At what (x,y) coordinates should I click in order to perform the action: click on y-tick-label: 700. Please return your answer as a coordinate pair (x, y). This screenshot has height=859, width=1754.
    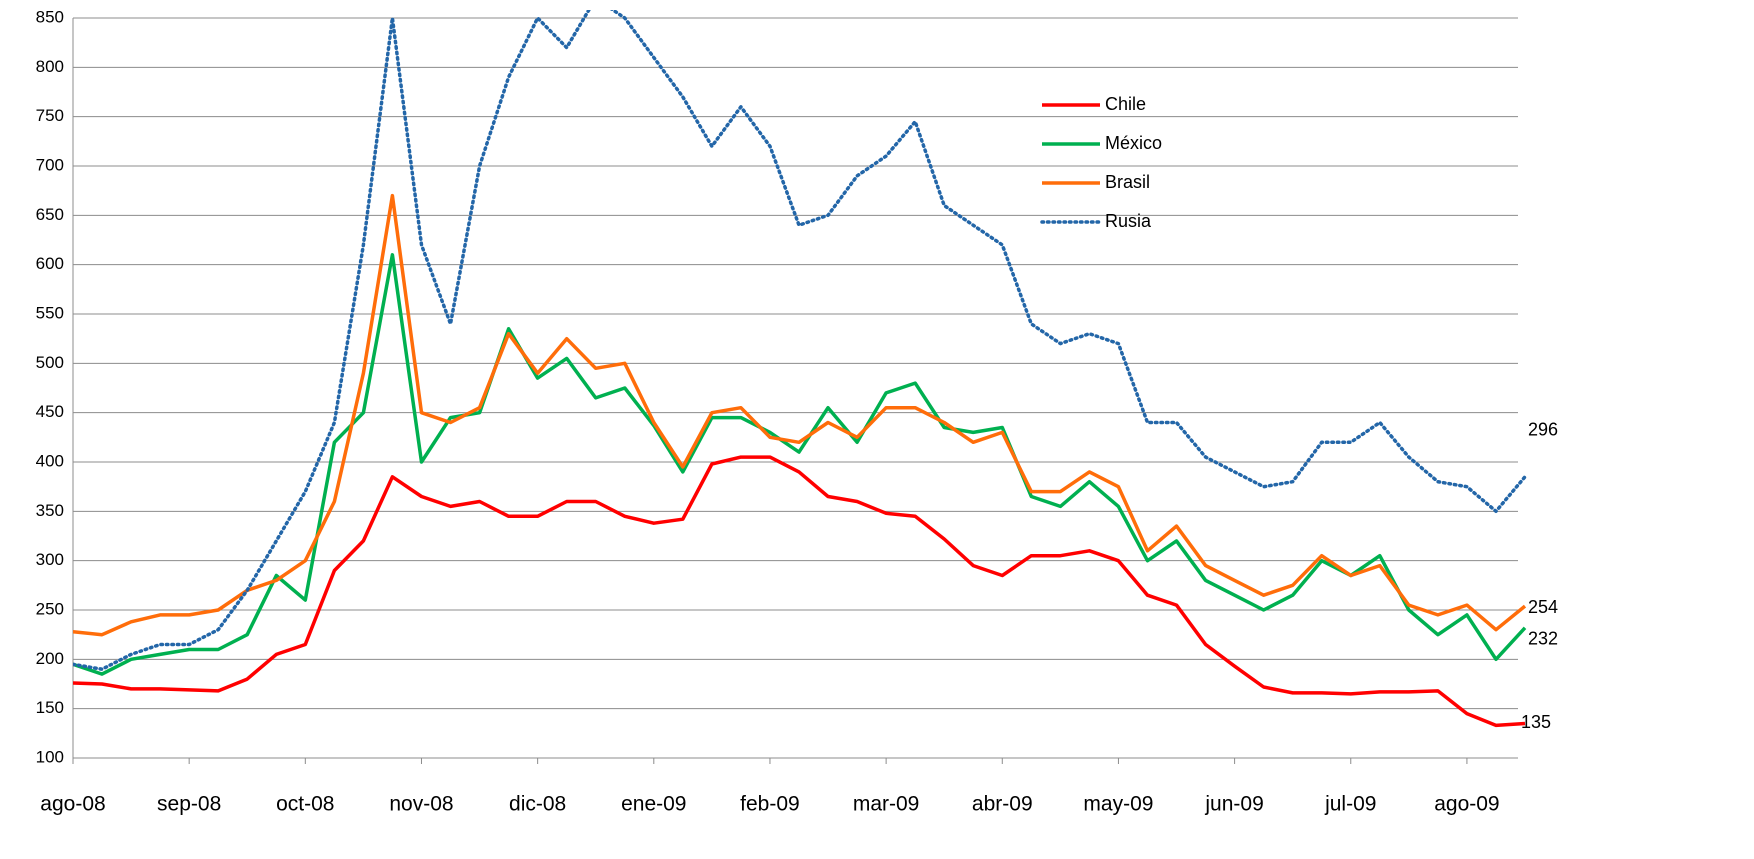
    Looking at the image, I should click on (50, 164).